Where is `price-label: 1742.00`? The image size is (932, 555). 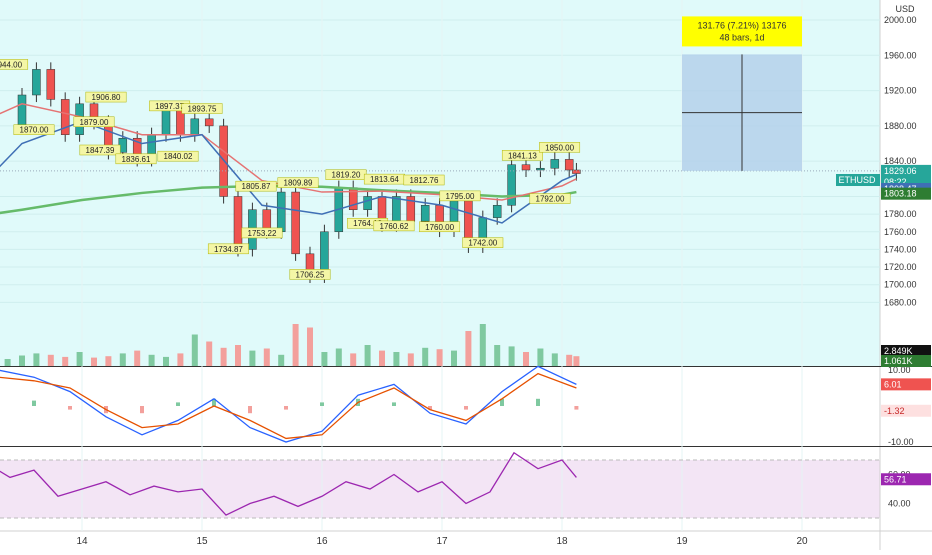
price-label: 1742.00 is located at coordinates (482, 243).